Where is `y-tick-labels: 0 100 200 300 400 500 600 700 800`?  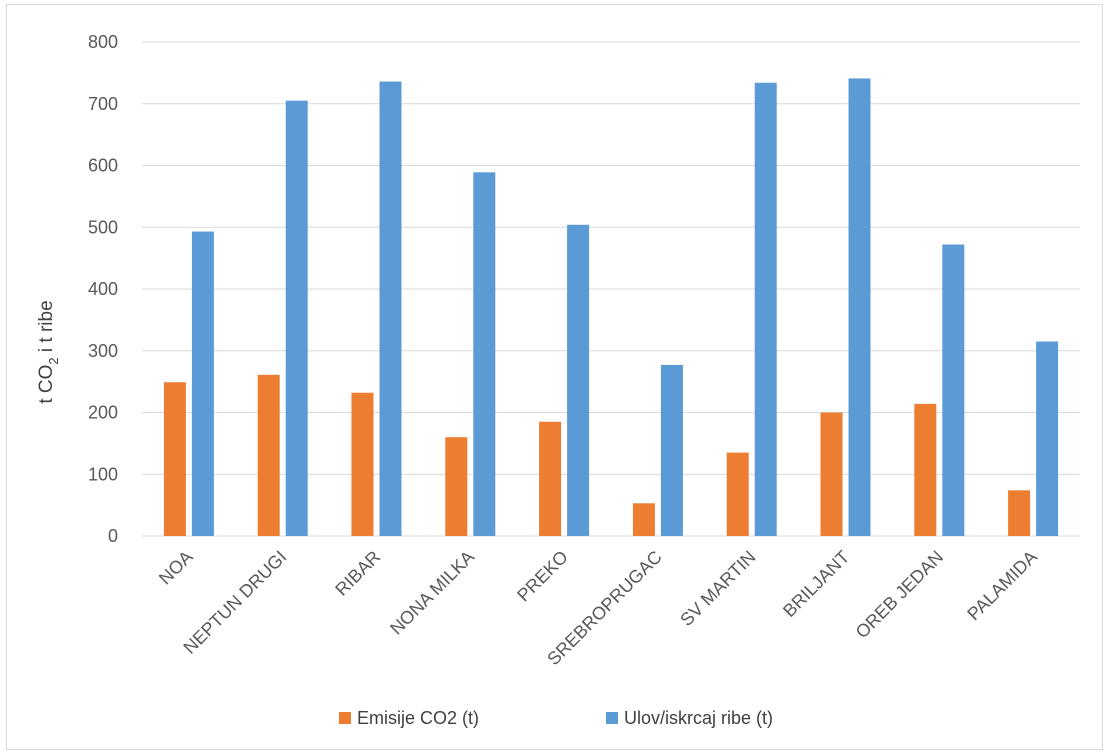 y-tick-labels: 0 100 200 300 400 500 600 700 800 is located at coordinates (103, 289).